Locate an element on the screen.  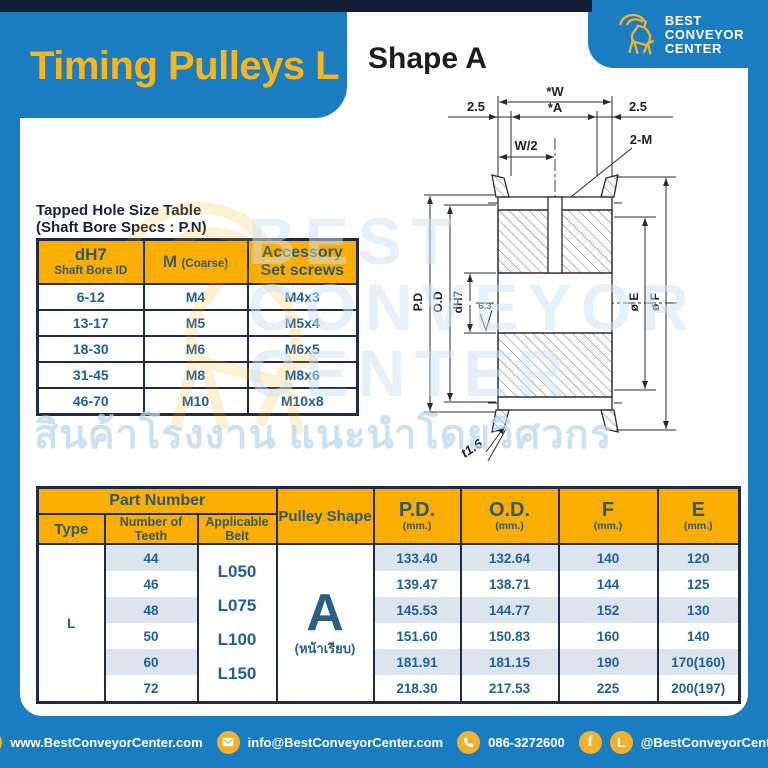
dim-half-w-label: W/2 is located at coordinates (525, 145).